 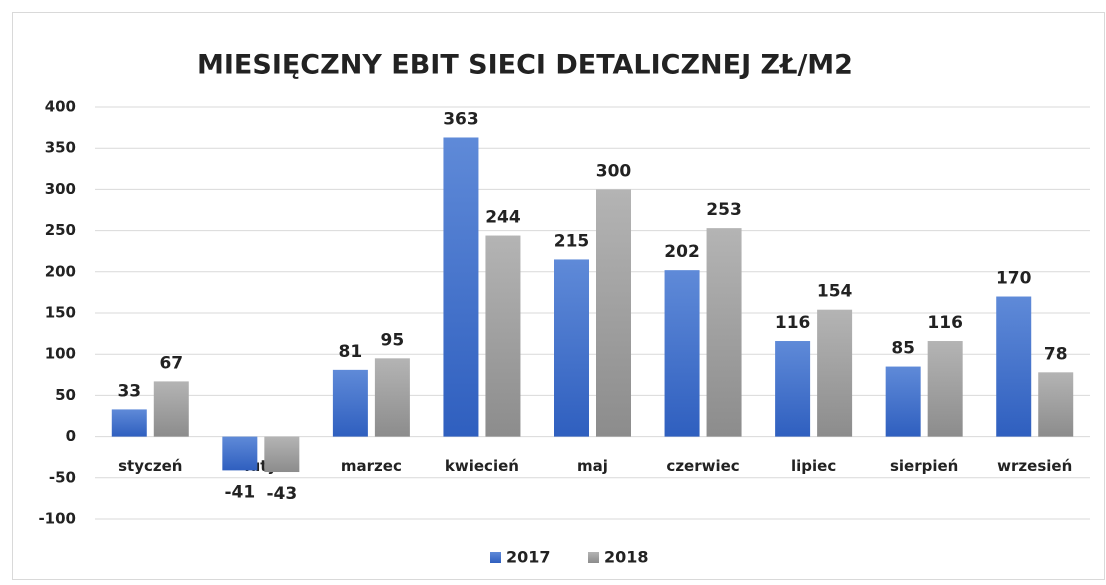 I want to click on data-label: -43, so click(x=281, y=494).